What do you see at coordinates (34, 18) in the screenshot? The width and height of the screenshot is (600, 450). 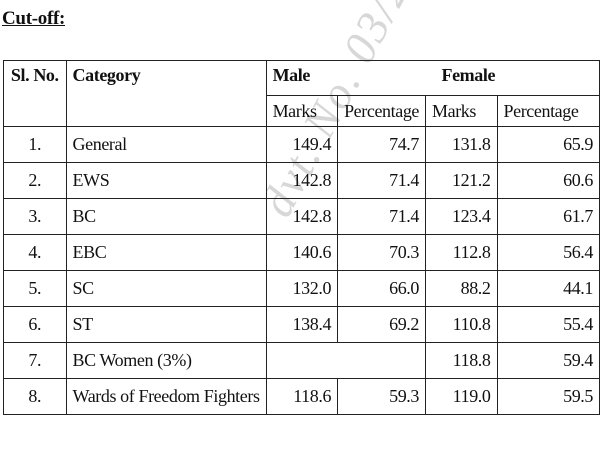 I see `cutoff-heading: Cut-off:` at bounding box center [34, 18].